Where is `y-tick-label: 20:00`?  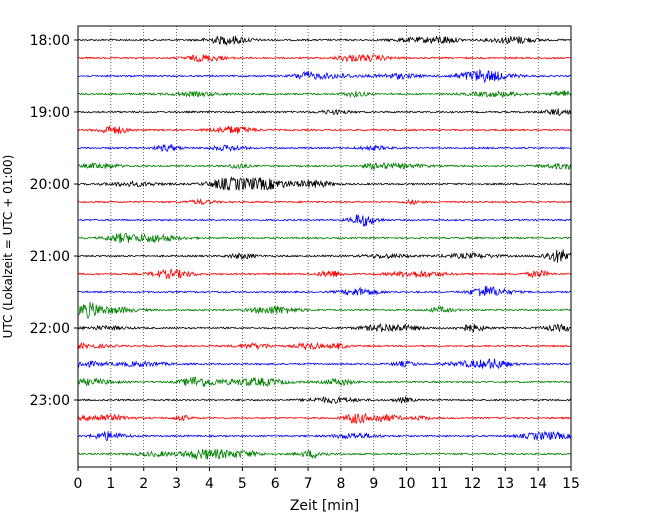
y-tick-label: 20:00 is located at coordinates (50, 185).